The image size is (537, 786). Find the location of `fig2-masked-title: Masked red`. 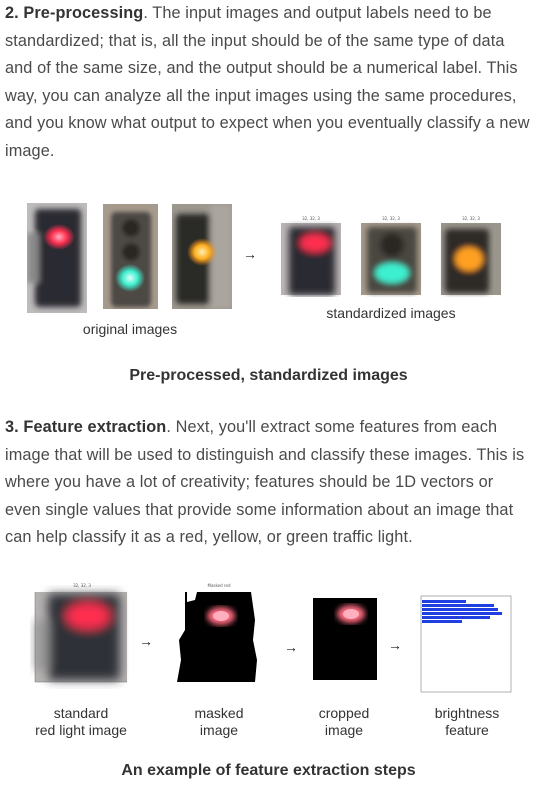

fig2-masked-title: Masked red is located at coordinates (219, 585).